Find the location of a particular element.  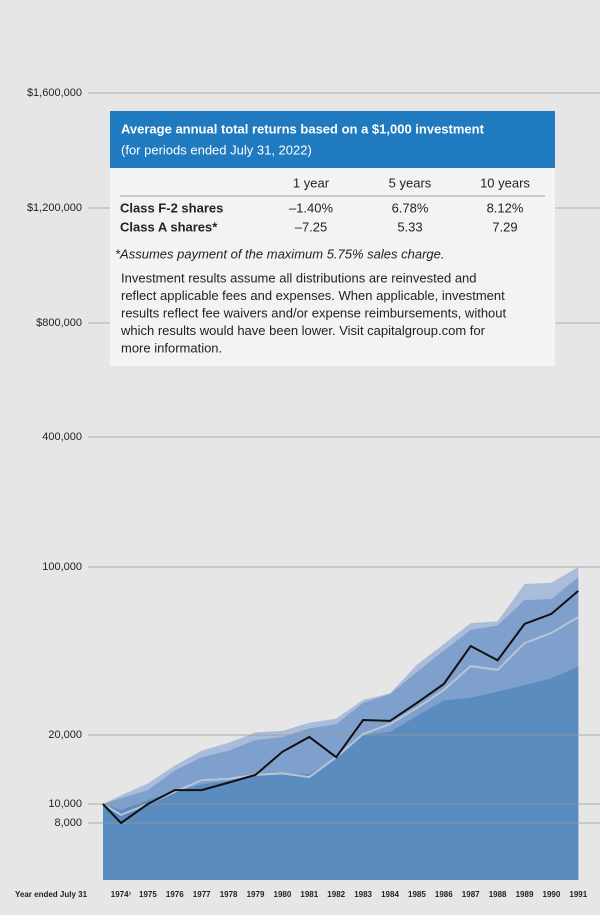

x-tick-label: 1987 is located at coordinates (471, 894).